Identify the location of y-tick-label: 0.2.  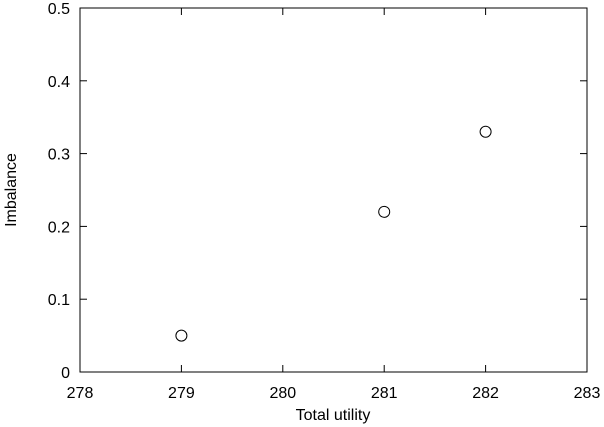
(59, 227).